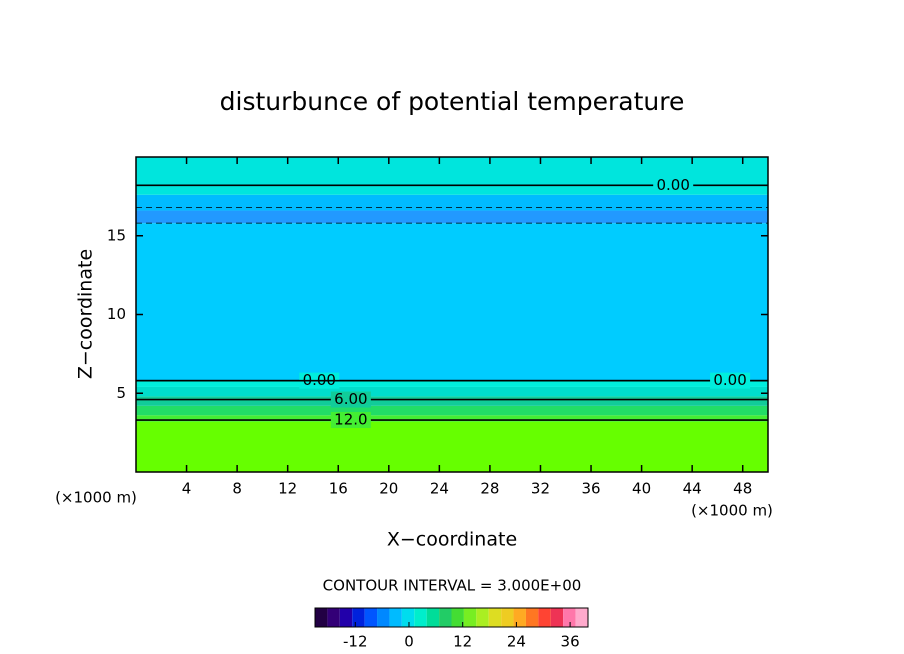 The image size is (904, 654). I want to click on x-tick-label: 12, so click(287, 489).